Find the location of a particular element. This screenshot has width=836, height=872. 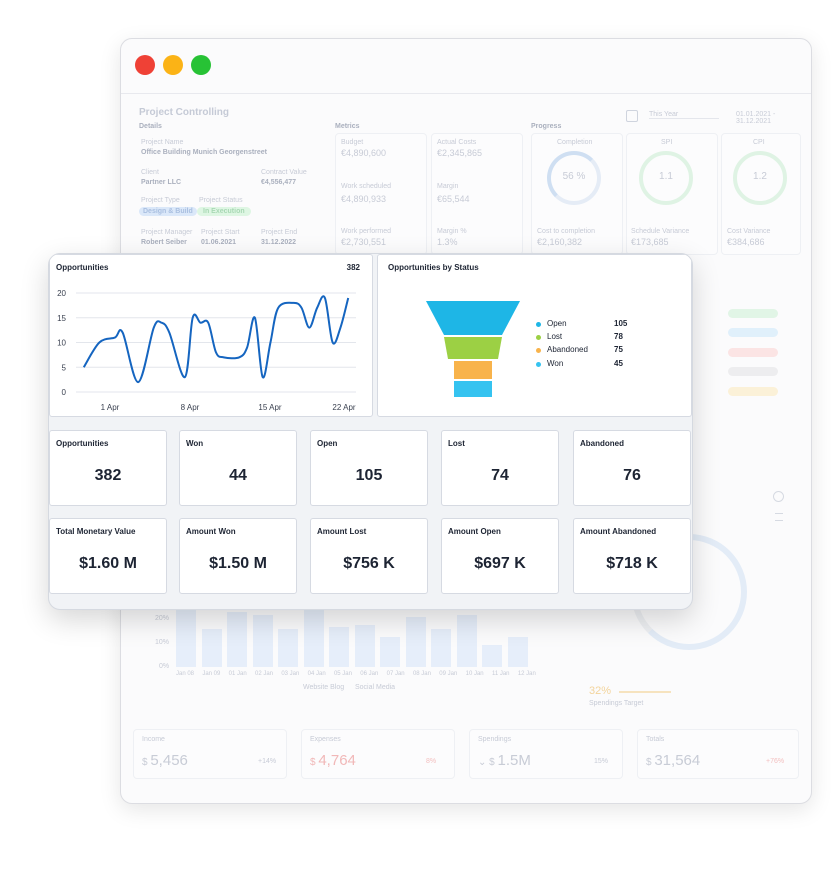

client-value: Partner LLC is located at coordinates (161, 182).